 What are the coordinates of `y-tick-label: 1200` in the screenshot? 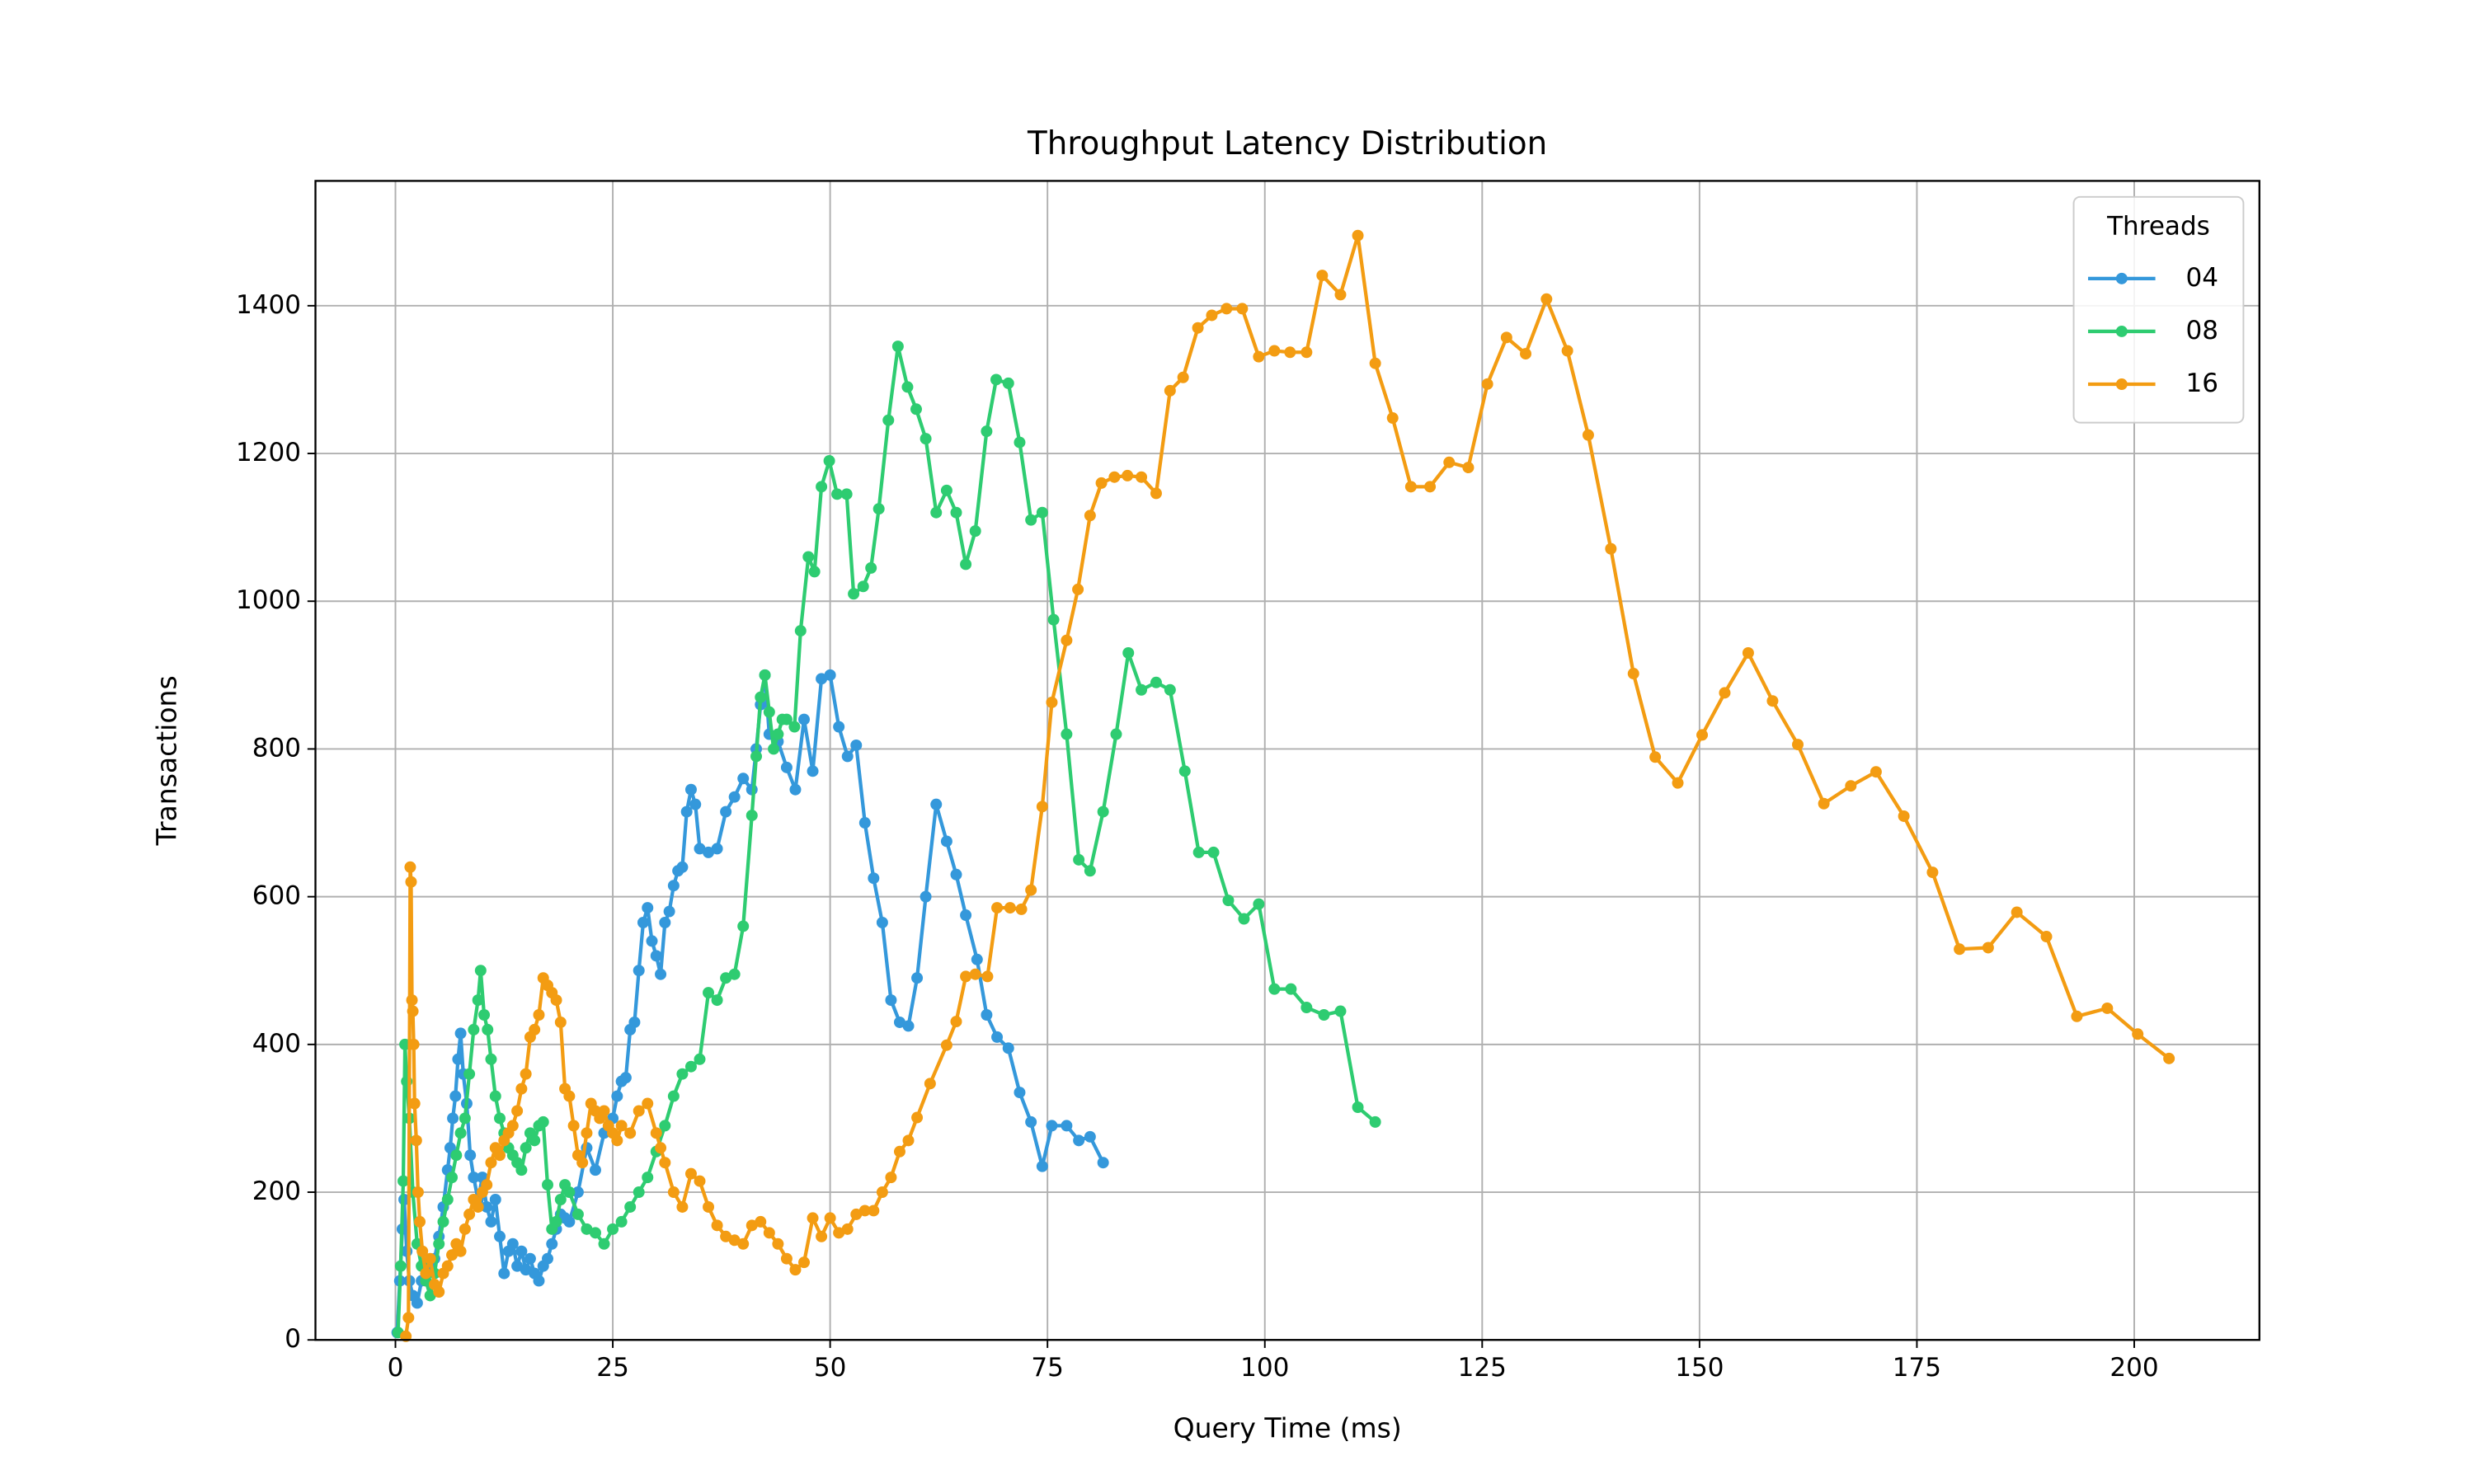 It's located at (268, 452).